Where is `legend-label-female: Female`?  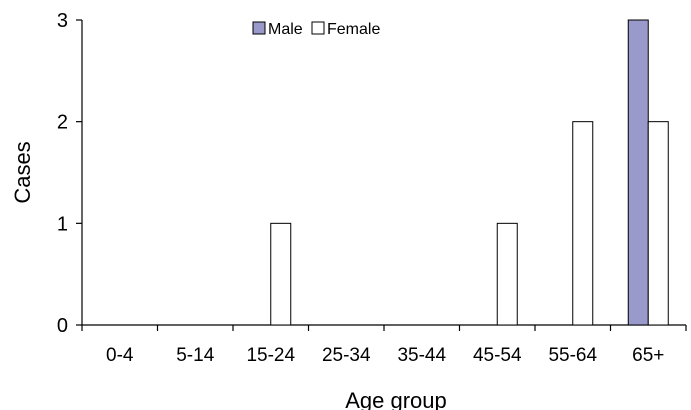
legend-label-female: Female is located at coordinates (353, 29).